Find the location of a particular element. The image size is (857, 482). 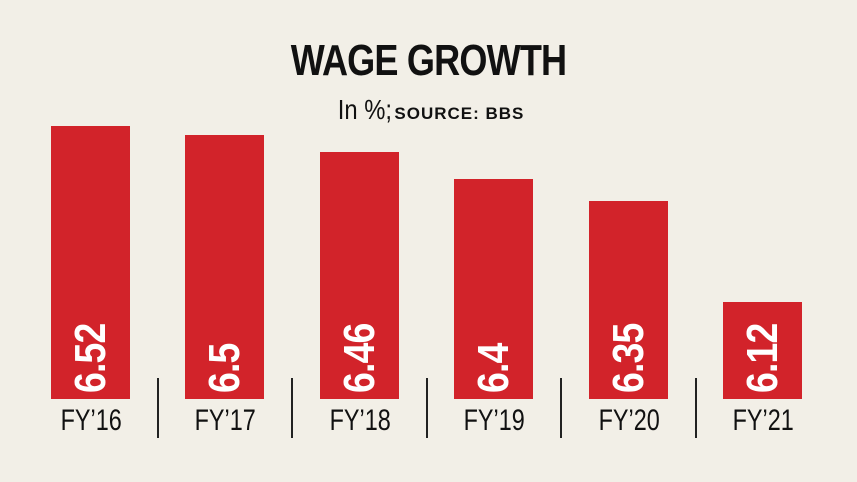

bar-value-label: 6.46 is located at coordinates (359, 352).